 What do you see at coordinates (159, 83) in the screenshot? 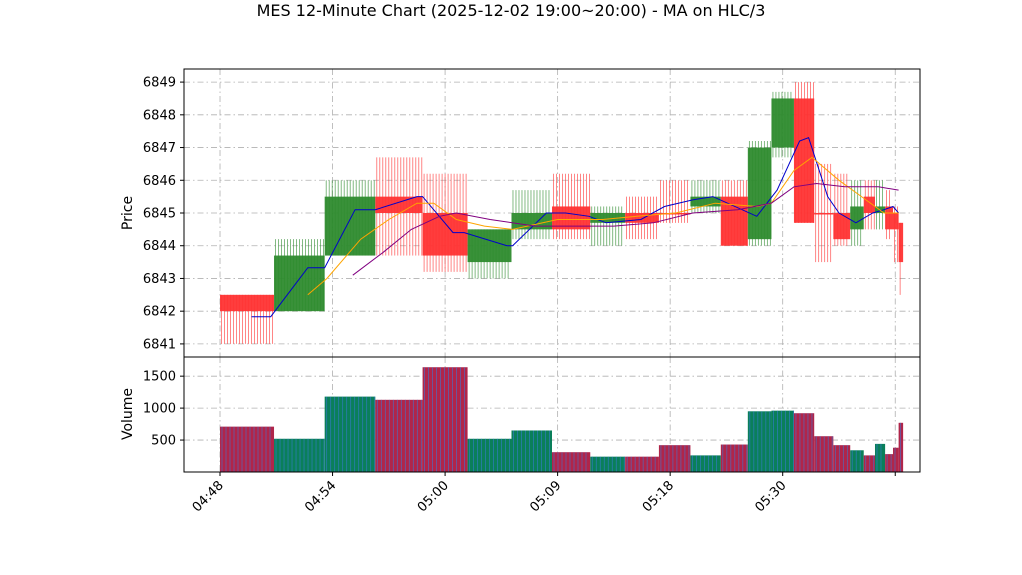
I see `price-tick-label: 6849` at bounding box center [159, 83].